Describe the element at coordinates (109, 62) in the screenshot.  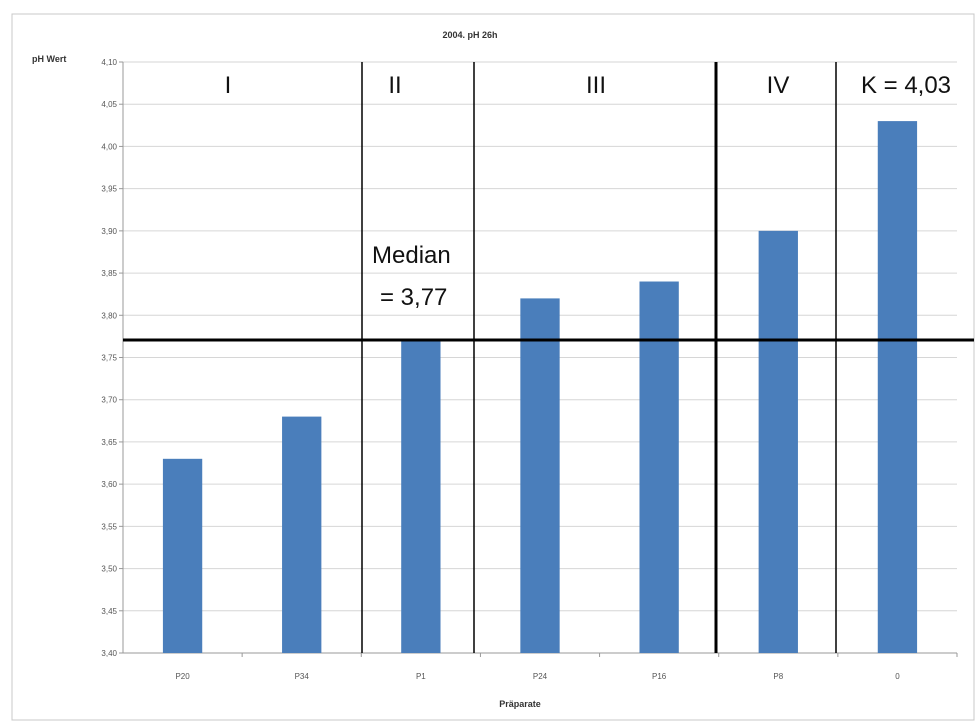
I see `y-tick-label: 4,10` at that location.